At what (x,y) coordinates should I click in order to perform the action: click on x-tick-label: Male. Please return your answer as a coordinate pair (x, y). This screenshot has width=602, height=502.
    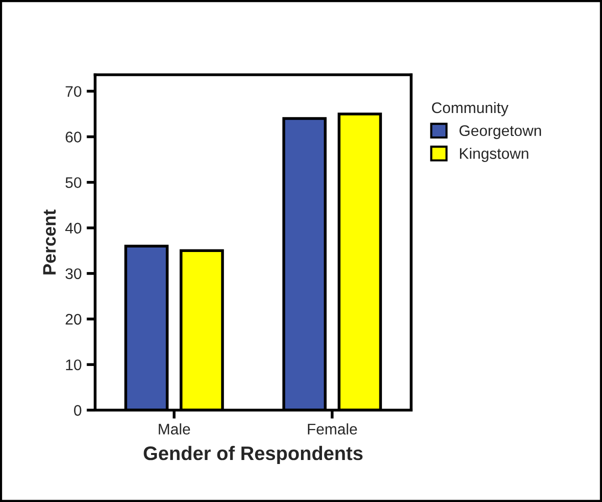
    Looking at the image, I should click on (174, 429).